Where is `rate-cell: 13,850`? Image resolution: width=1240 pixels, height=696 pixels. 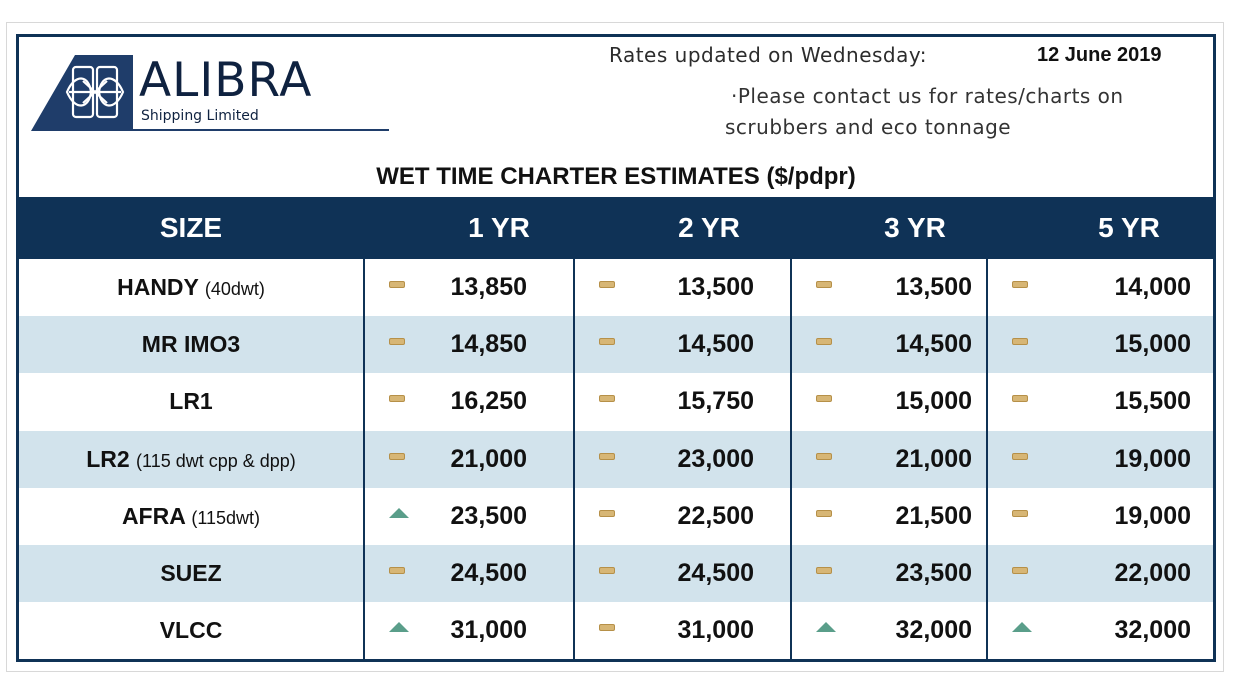 rate-cell: 13,850 is located at coordinates (469, 287).